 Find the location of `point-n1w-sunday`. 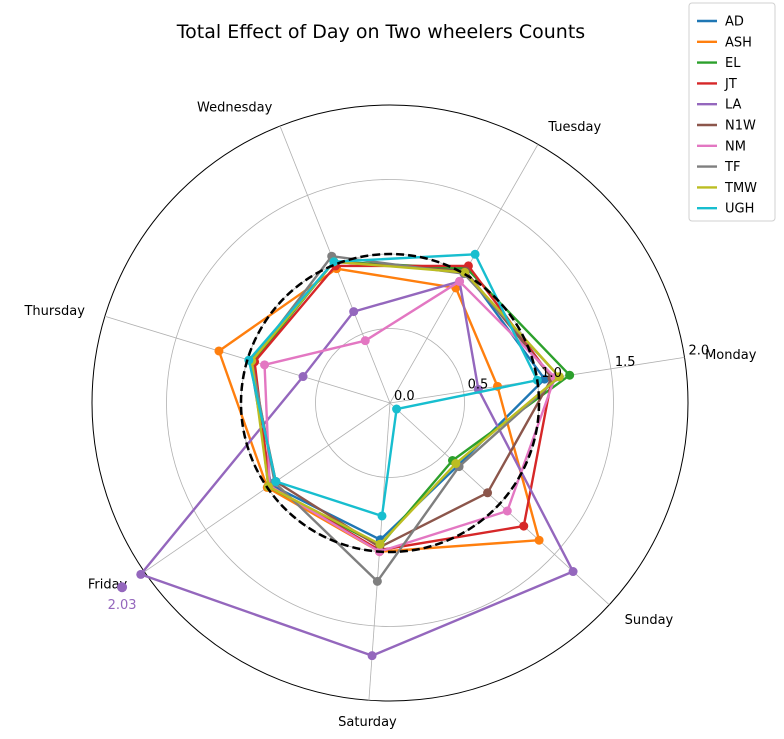

point-n1w-sunday is located at coordinates (488, 493).